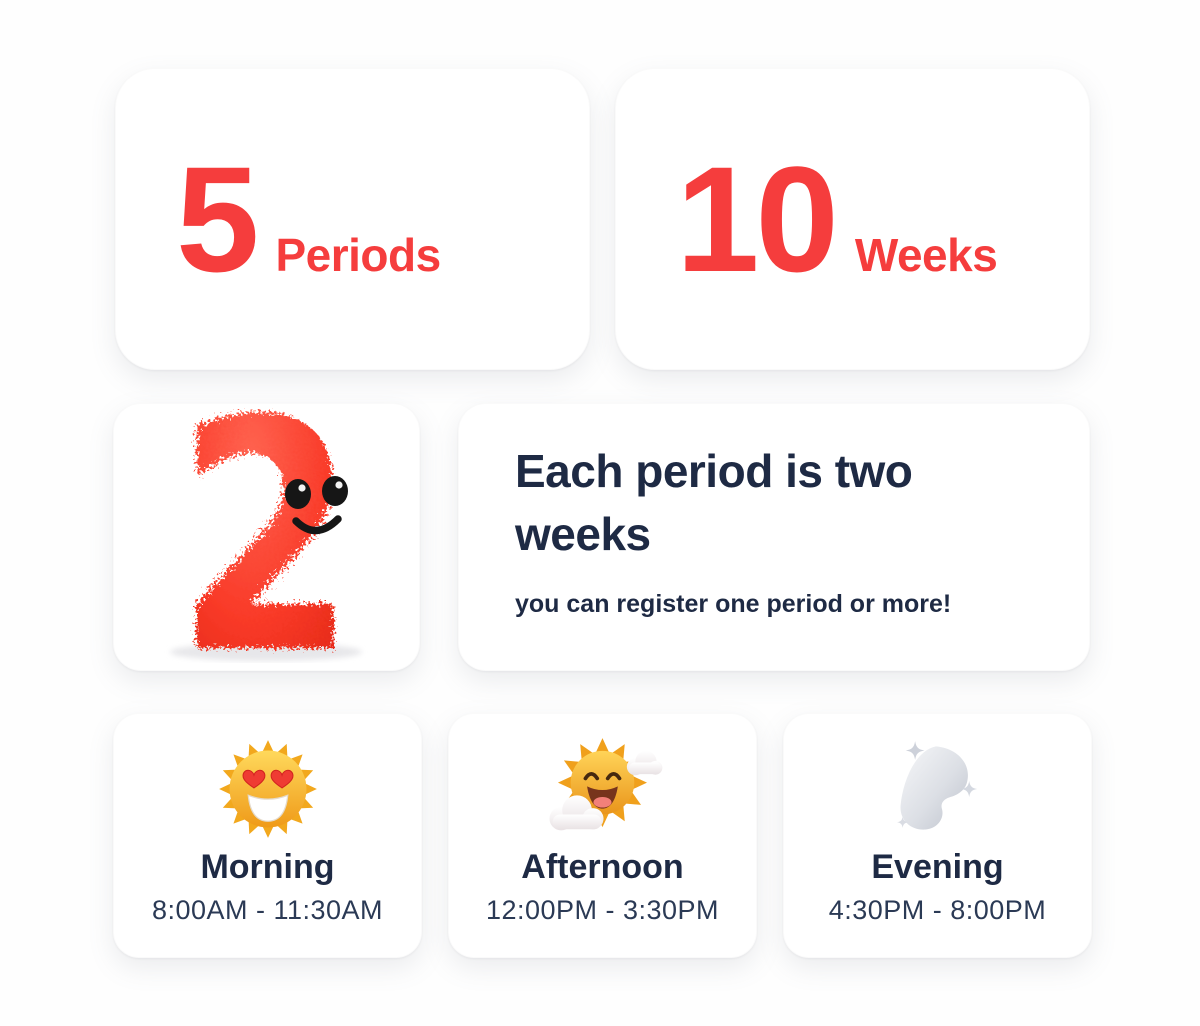  I want to click on weeks-count-card: 10 Weeks, so click(852, 219).